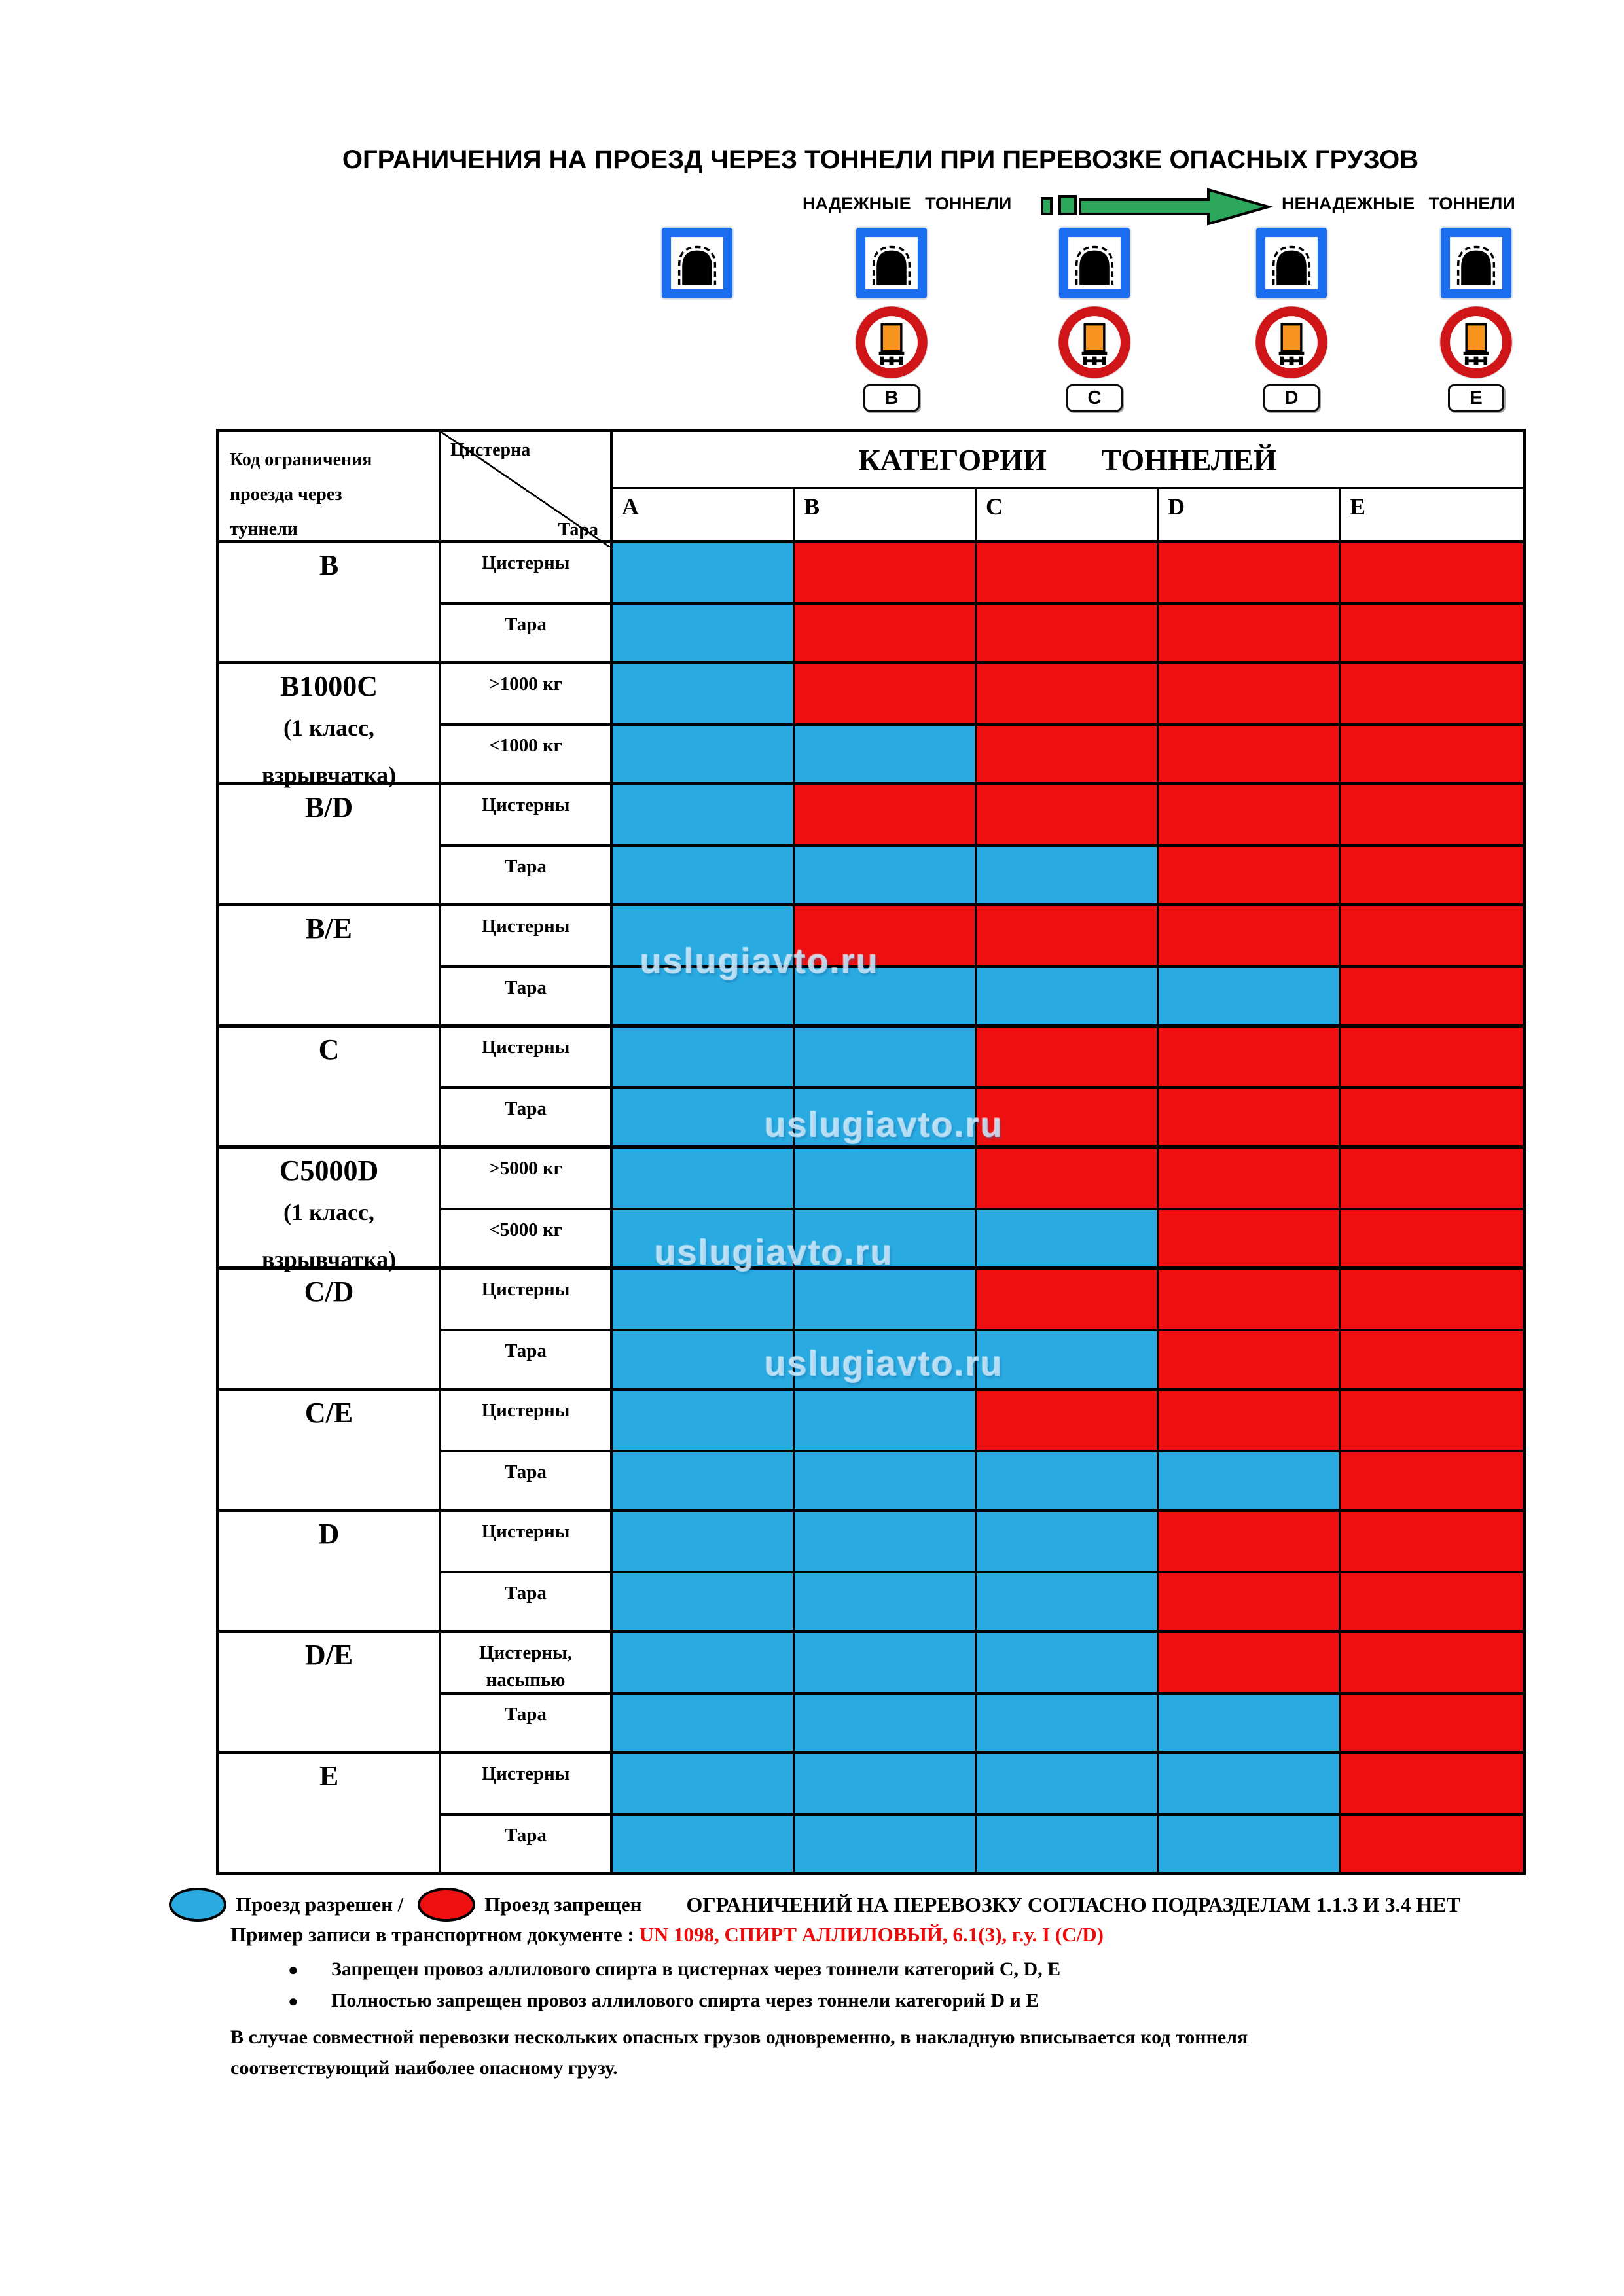  I want to click on tunnel-sign-group-d: D, so click(1291, 319).